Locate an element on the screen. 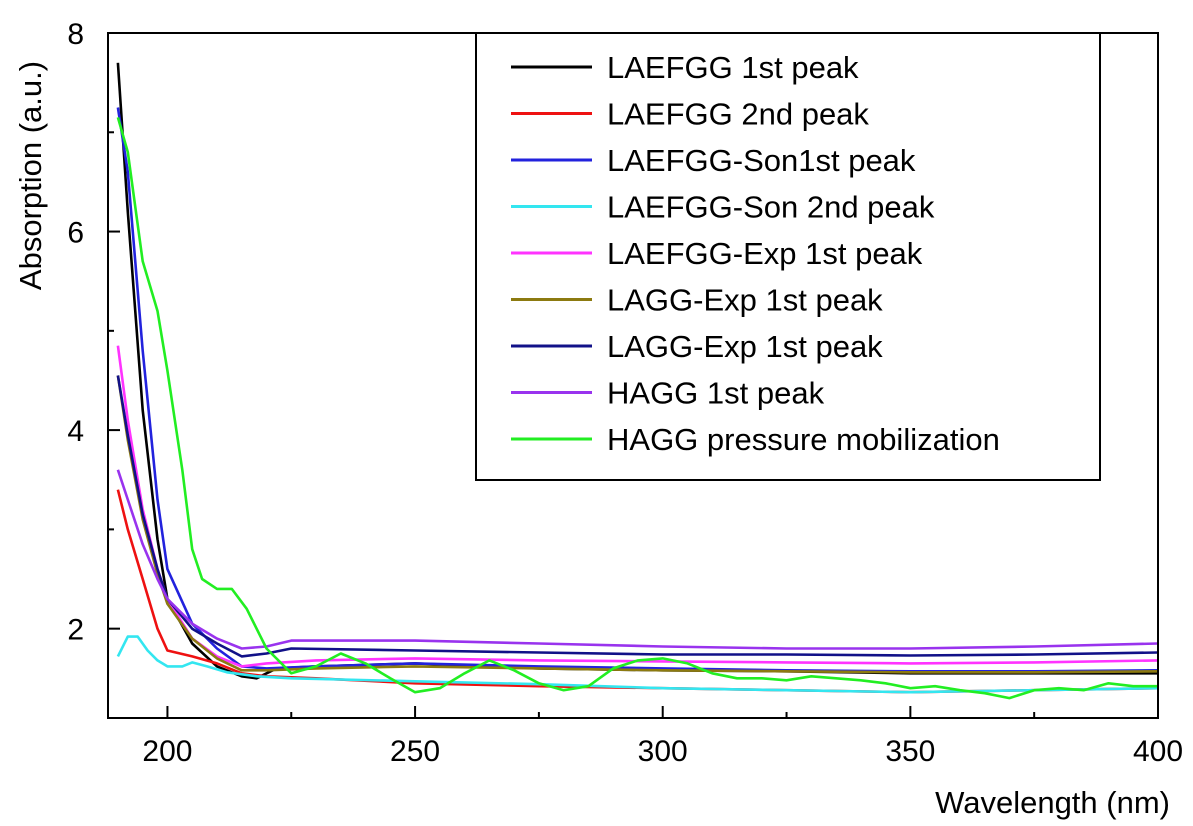 The width and height of the screenshot is (1193, 826). legend-label-6: LAGG-Exp 1st peak is located at coordinates (745, 300).